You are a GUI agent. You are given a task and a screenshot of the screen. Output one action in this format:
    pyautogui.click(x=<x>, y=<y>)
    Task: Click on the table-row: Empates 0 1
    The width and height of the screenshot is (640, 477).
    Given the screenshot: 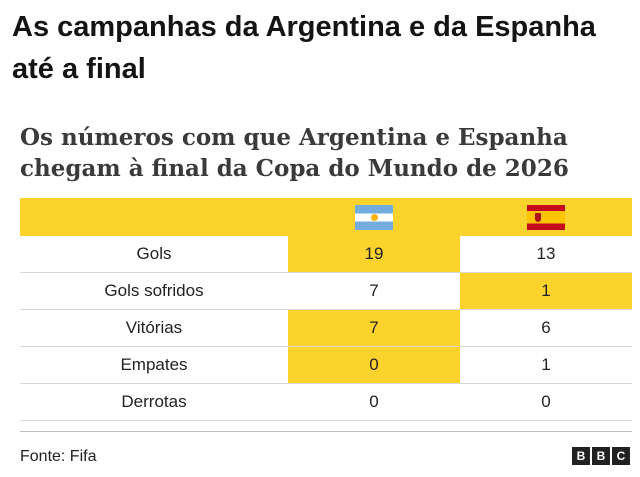 What is the action you would take?
    pyautogui.click(x=326, y=365)
    